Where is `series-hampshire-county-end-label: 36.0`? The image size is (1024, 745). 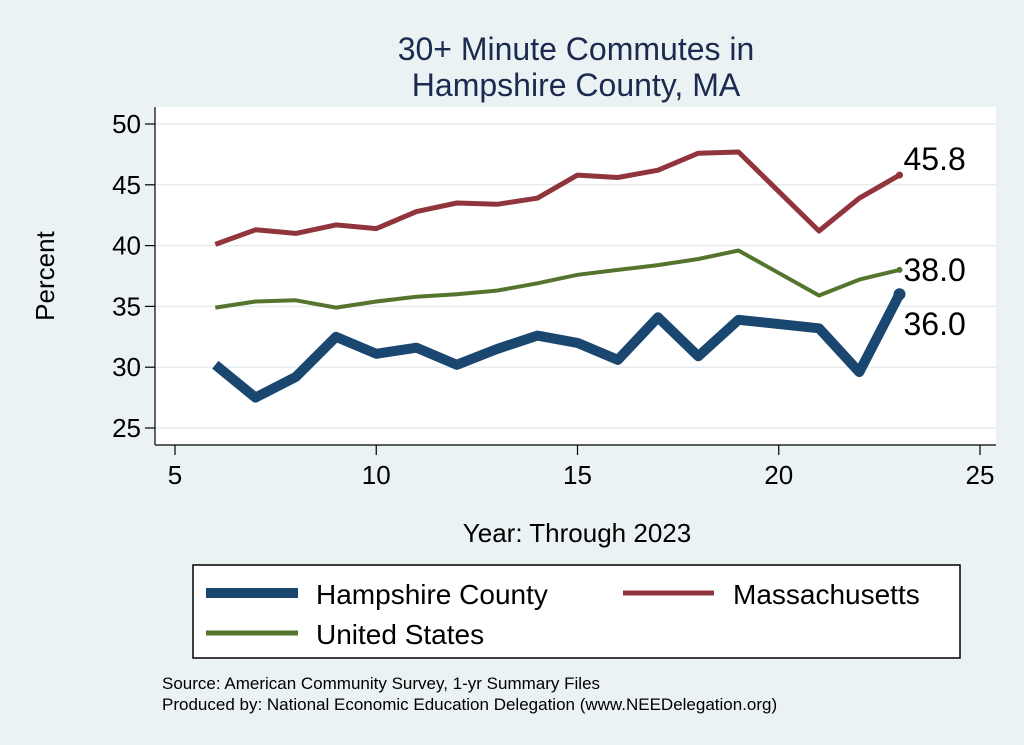 series-hampshire-county-end-label: 36.0 is located at coordinates (935, 324).